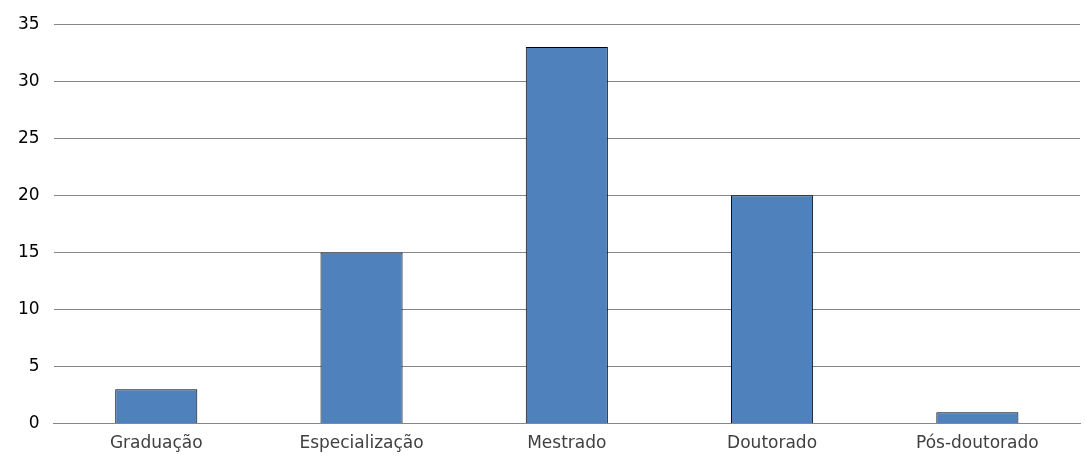  I want to click on y-tick-label: 30, so click(28, 79).